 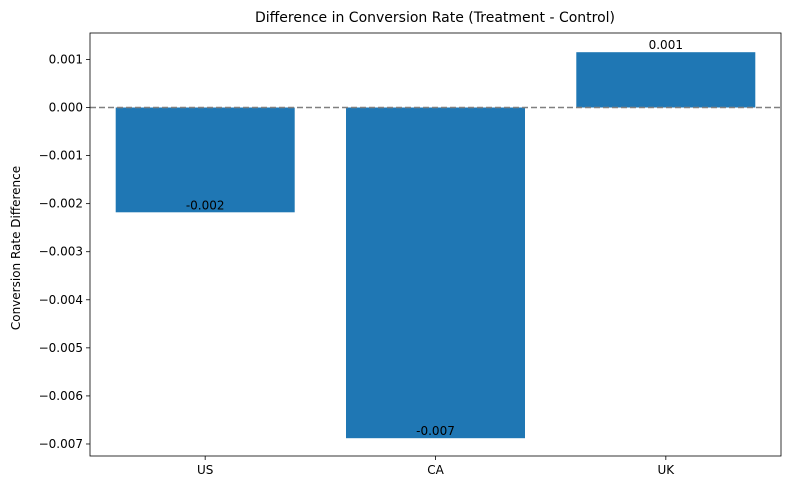 I want to click on x-tick-label-uk: UK, so click(x=666, y=470).